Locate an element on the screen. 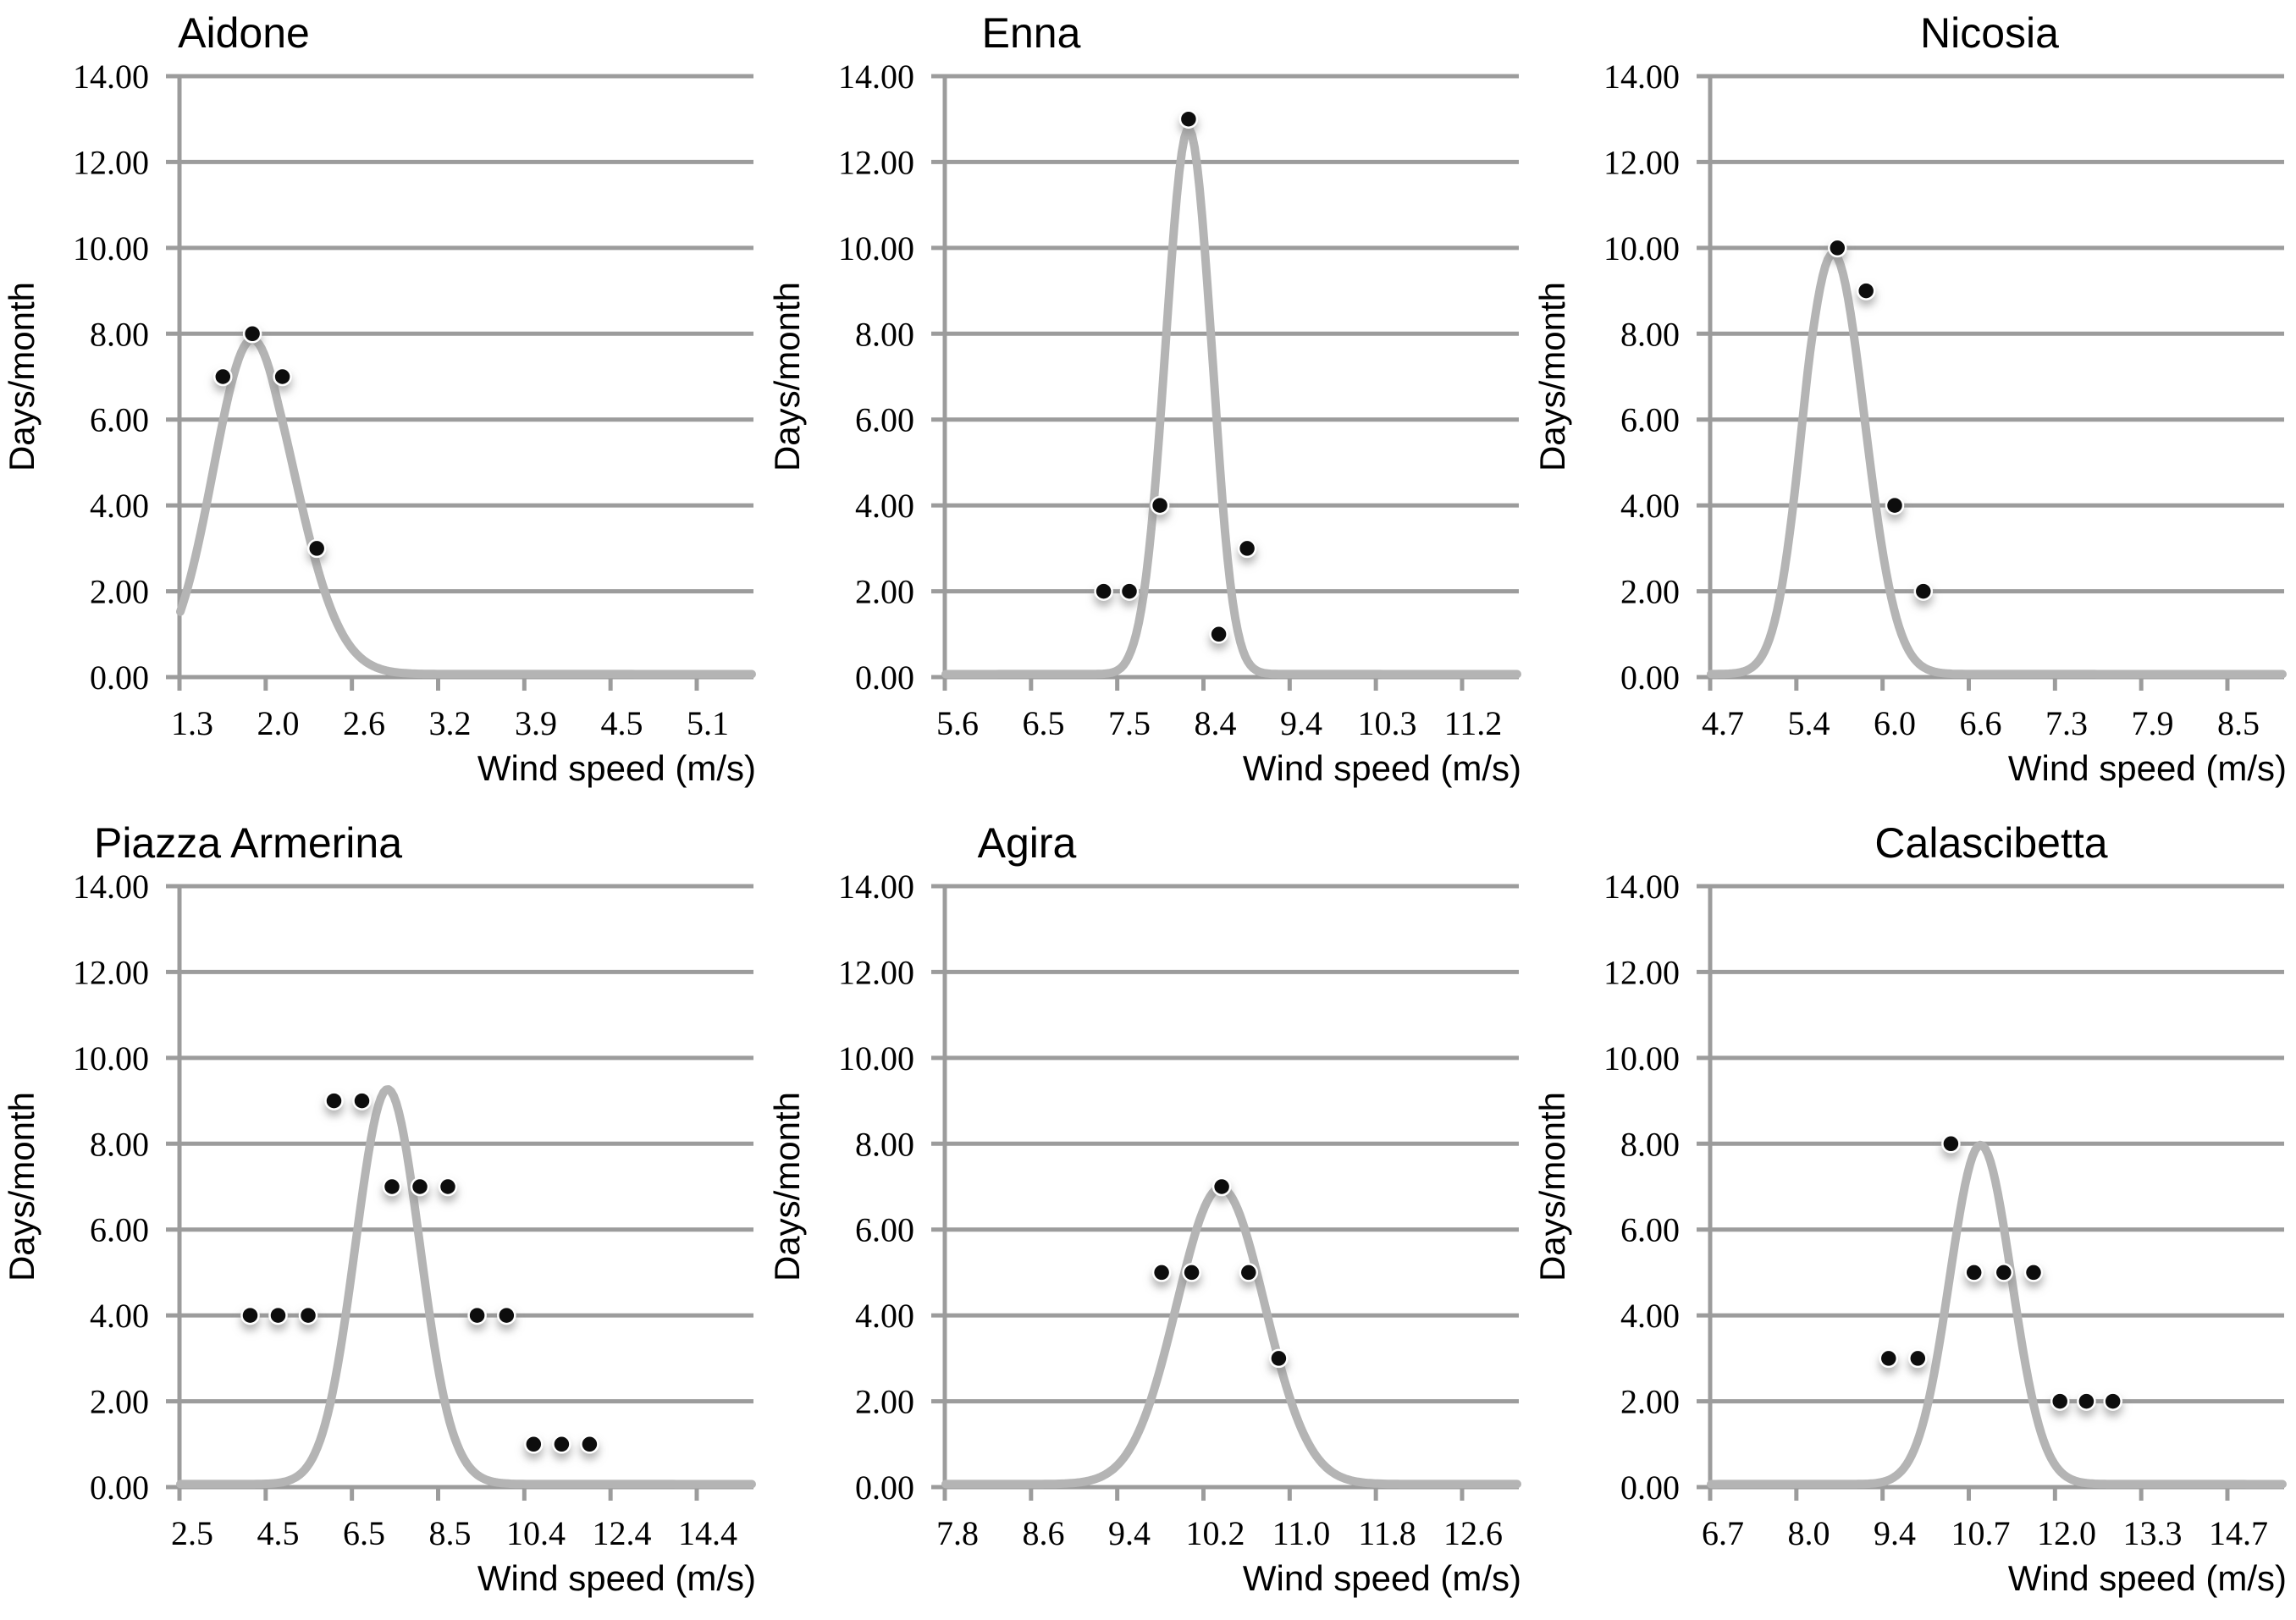 The height and width of the screenshot is (1620, 2296). x-tick-label: 4.7 is located at coordinates (1723, 723).